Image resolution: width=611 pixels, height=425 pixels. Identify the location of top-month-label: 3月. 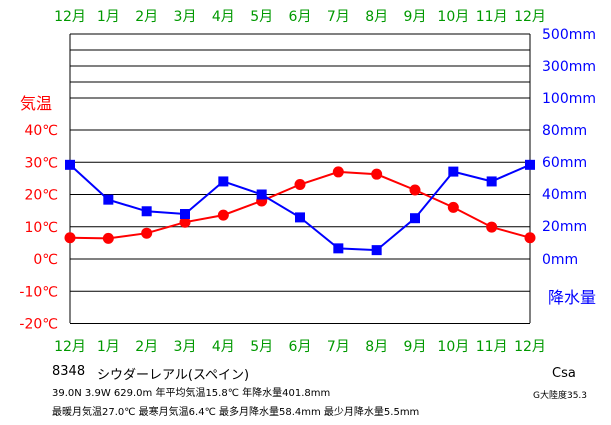
(185, 17).